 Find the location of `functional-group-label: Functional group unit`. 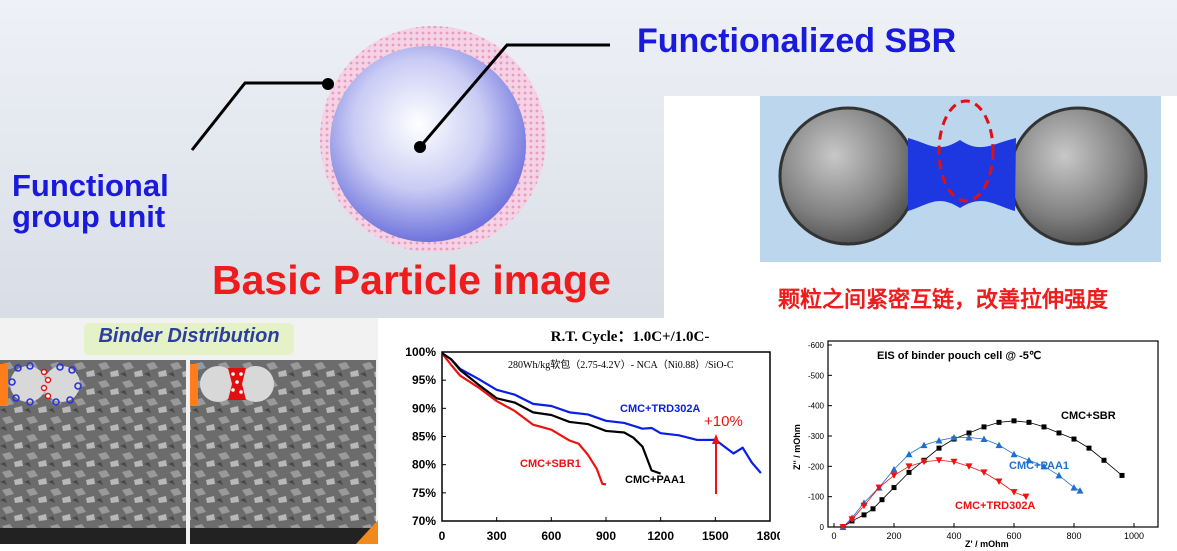

functional-group-label: Functional group unit is located at coordinates (90, 201).